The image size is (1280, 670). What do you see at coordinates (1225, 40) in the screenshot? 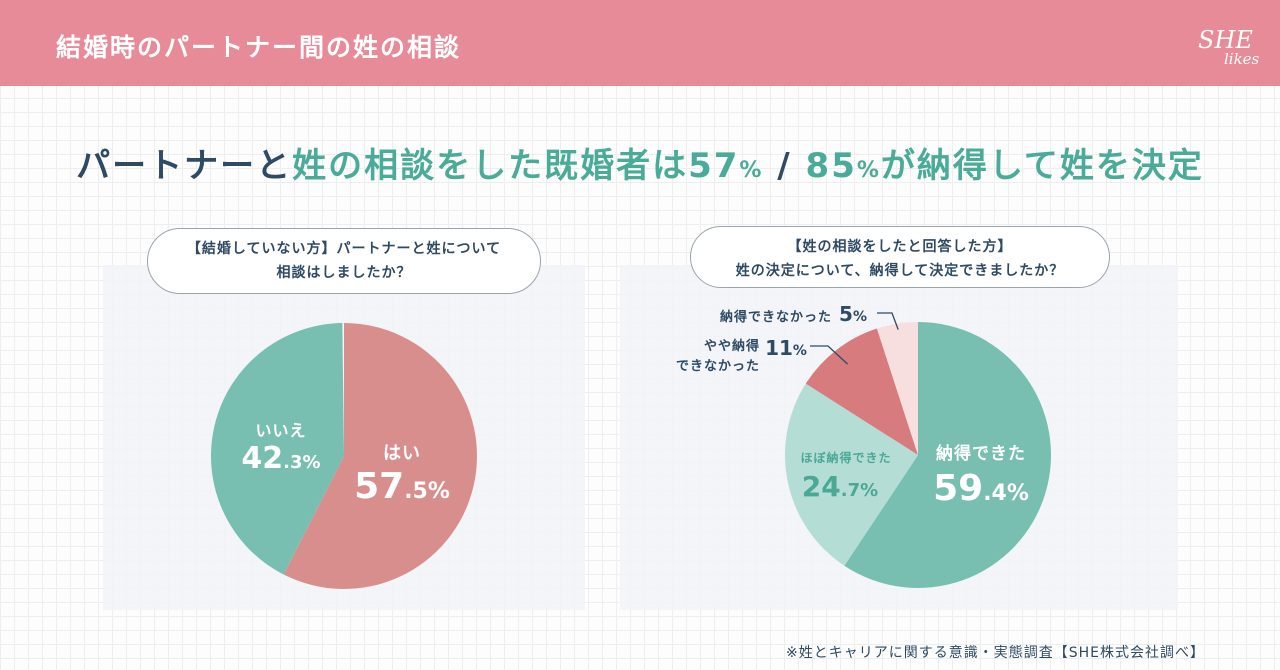
I see `logo-text-she: SHE` at bounding box center [1225, 40].